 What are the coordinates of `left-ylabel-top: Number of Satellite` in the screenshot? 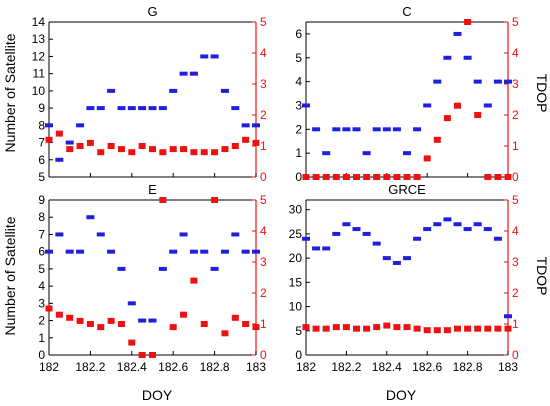 It's located at (10, 92).